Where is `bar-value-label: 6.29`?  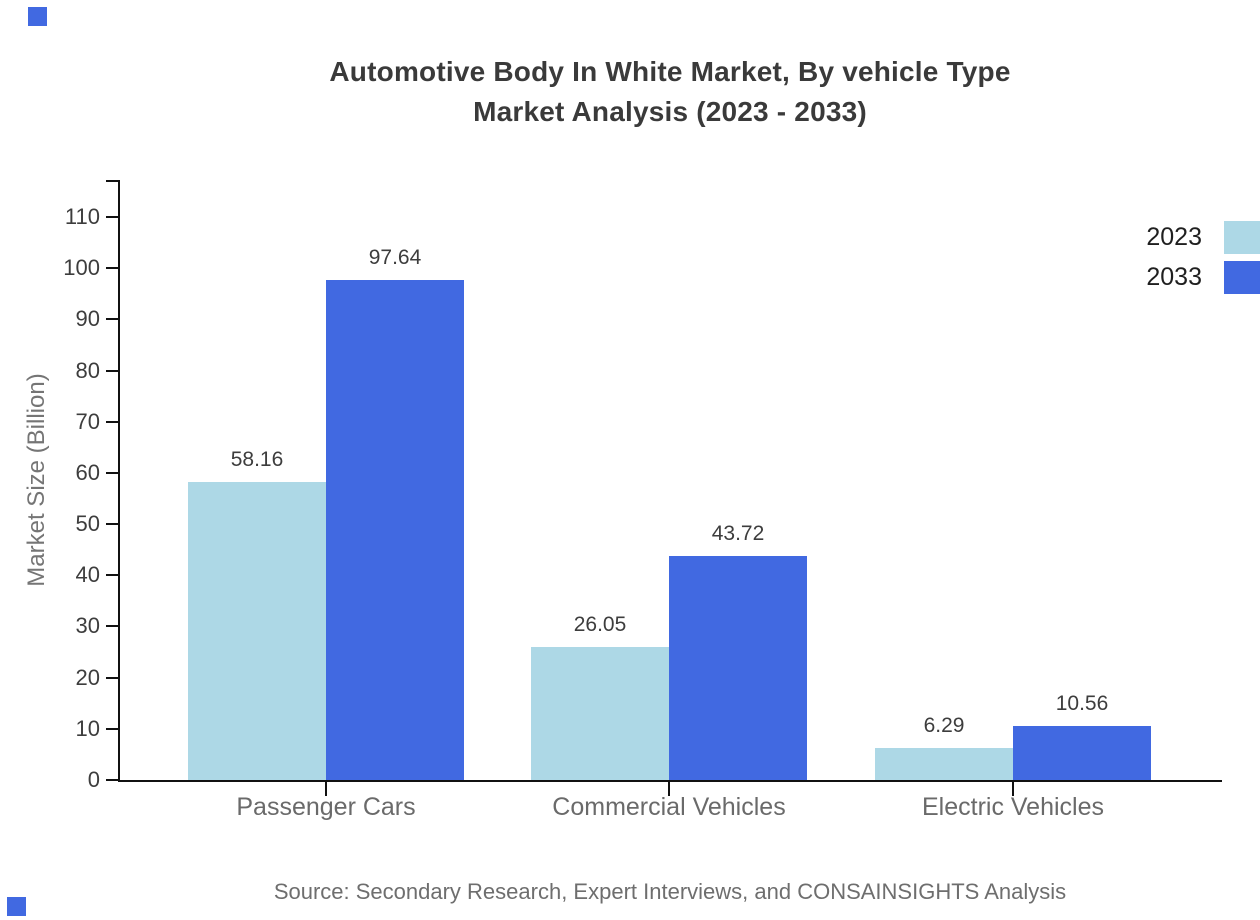 bar-value-label: 6.29 is located at coordinates (944, 725).